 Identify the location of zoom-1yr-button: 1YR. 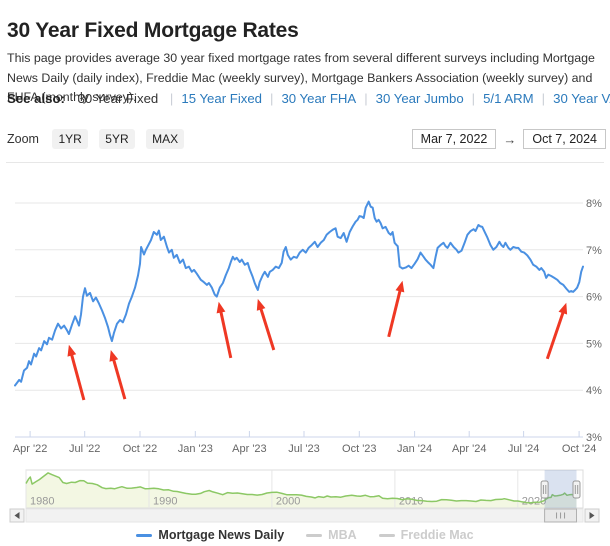
(70, 139).